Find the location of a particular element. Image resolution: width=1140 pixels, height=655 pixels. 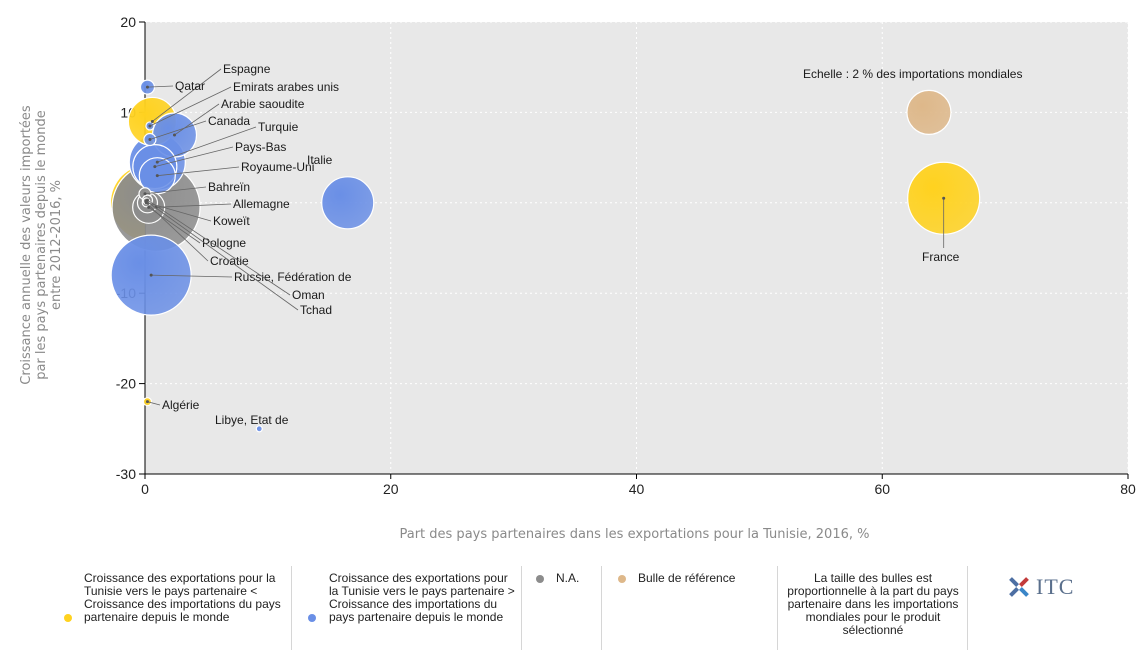

label-emirats-arabes-unis: Emirats arabes unis is located at coordinates (286, 87).